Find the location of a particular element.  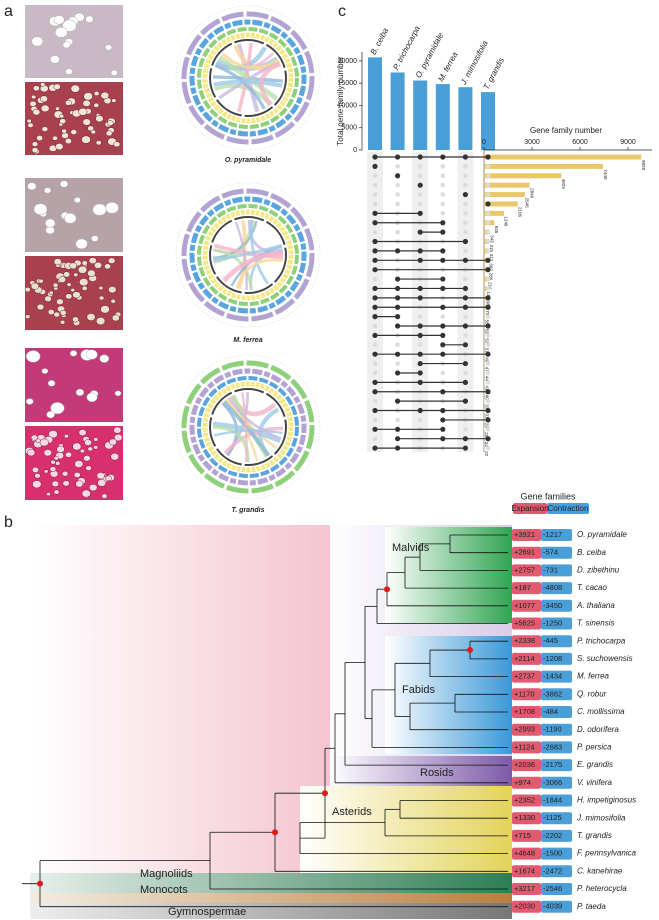

species-name: T. sinensis is located at coordinates (596, 623).